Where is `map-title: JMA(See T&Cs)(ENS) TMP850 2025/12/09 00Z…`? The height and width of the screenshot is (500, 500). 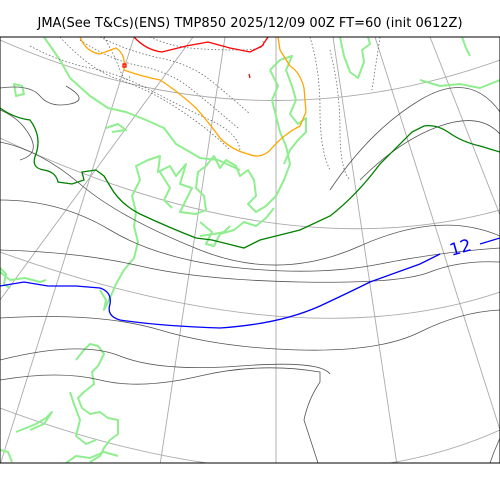
map-title: JMA(See T&Cs)(ENS) TMP850 2025/12/09 00Z… is located at coordinates (250, 23).